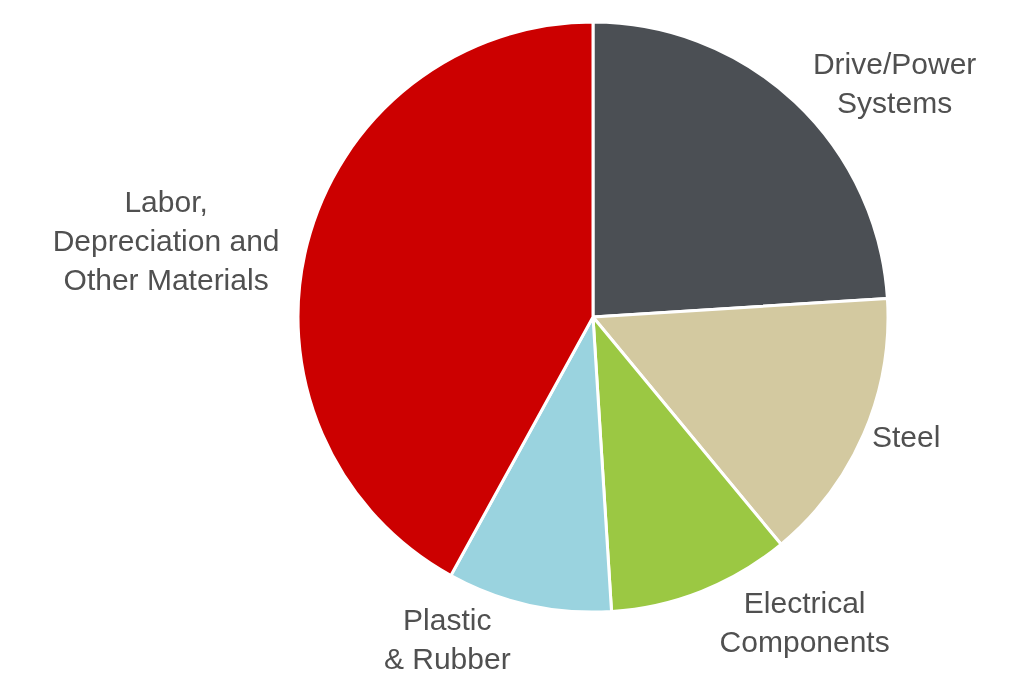  What do you see at coordinates (906, 437) in the screenshot?
I see `slice-label: Steel` at bounding box center [906, 437].